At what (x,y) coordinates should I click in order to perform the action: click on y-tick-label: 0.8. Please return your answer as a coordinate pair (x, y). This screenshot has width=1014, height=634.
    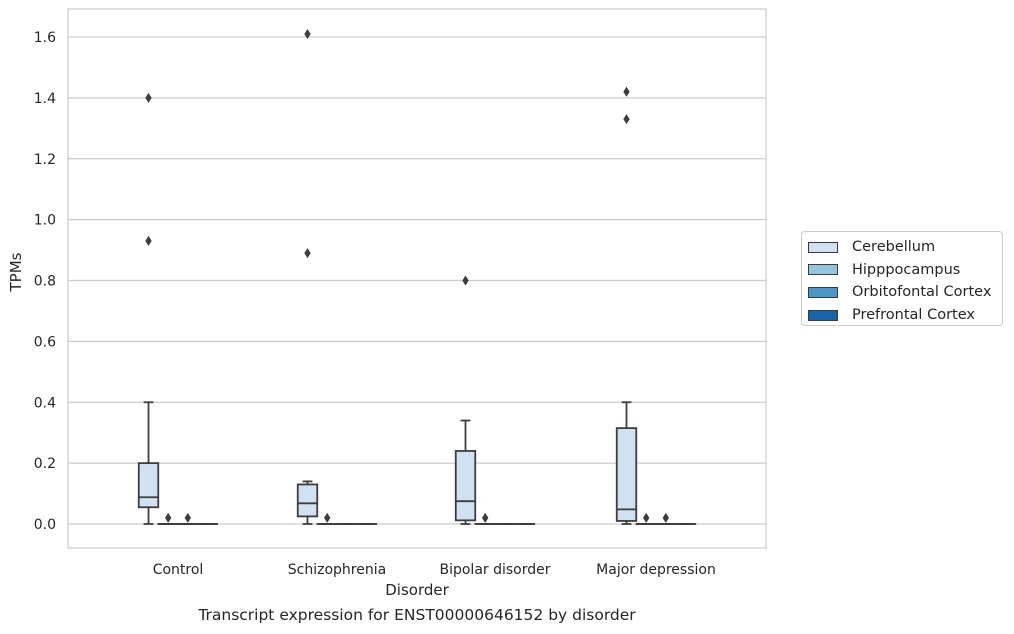
    Looking at the image, I should click on (45, 282).